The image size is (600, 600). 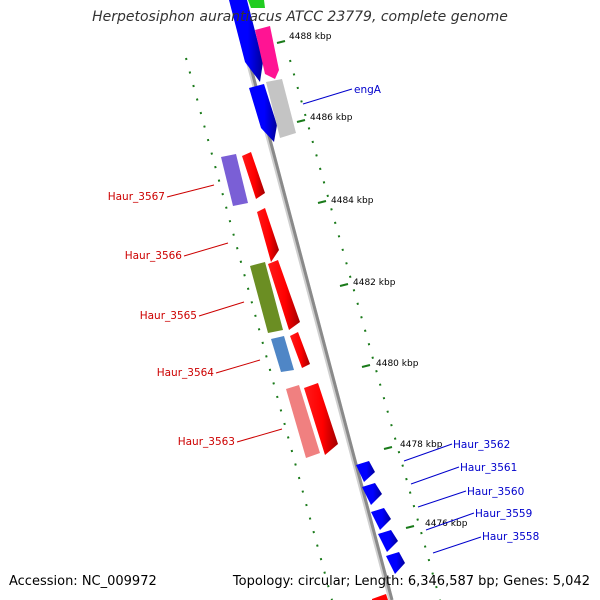 What do you see at coordinates (510, 537) in the screenshot?
I see `gene-label-haur-3558: Haur_3558` at bounding box center [510, 537].